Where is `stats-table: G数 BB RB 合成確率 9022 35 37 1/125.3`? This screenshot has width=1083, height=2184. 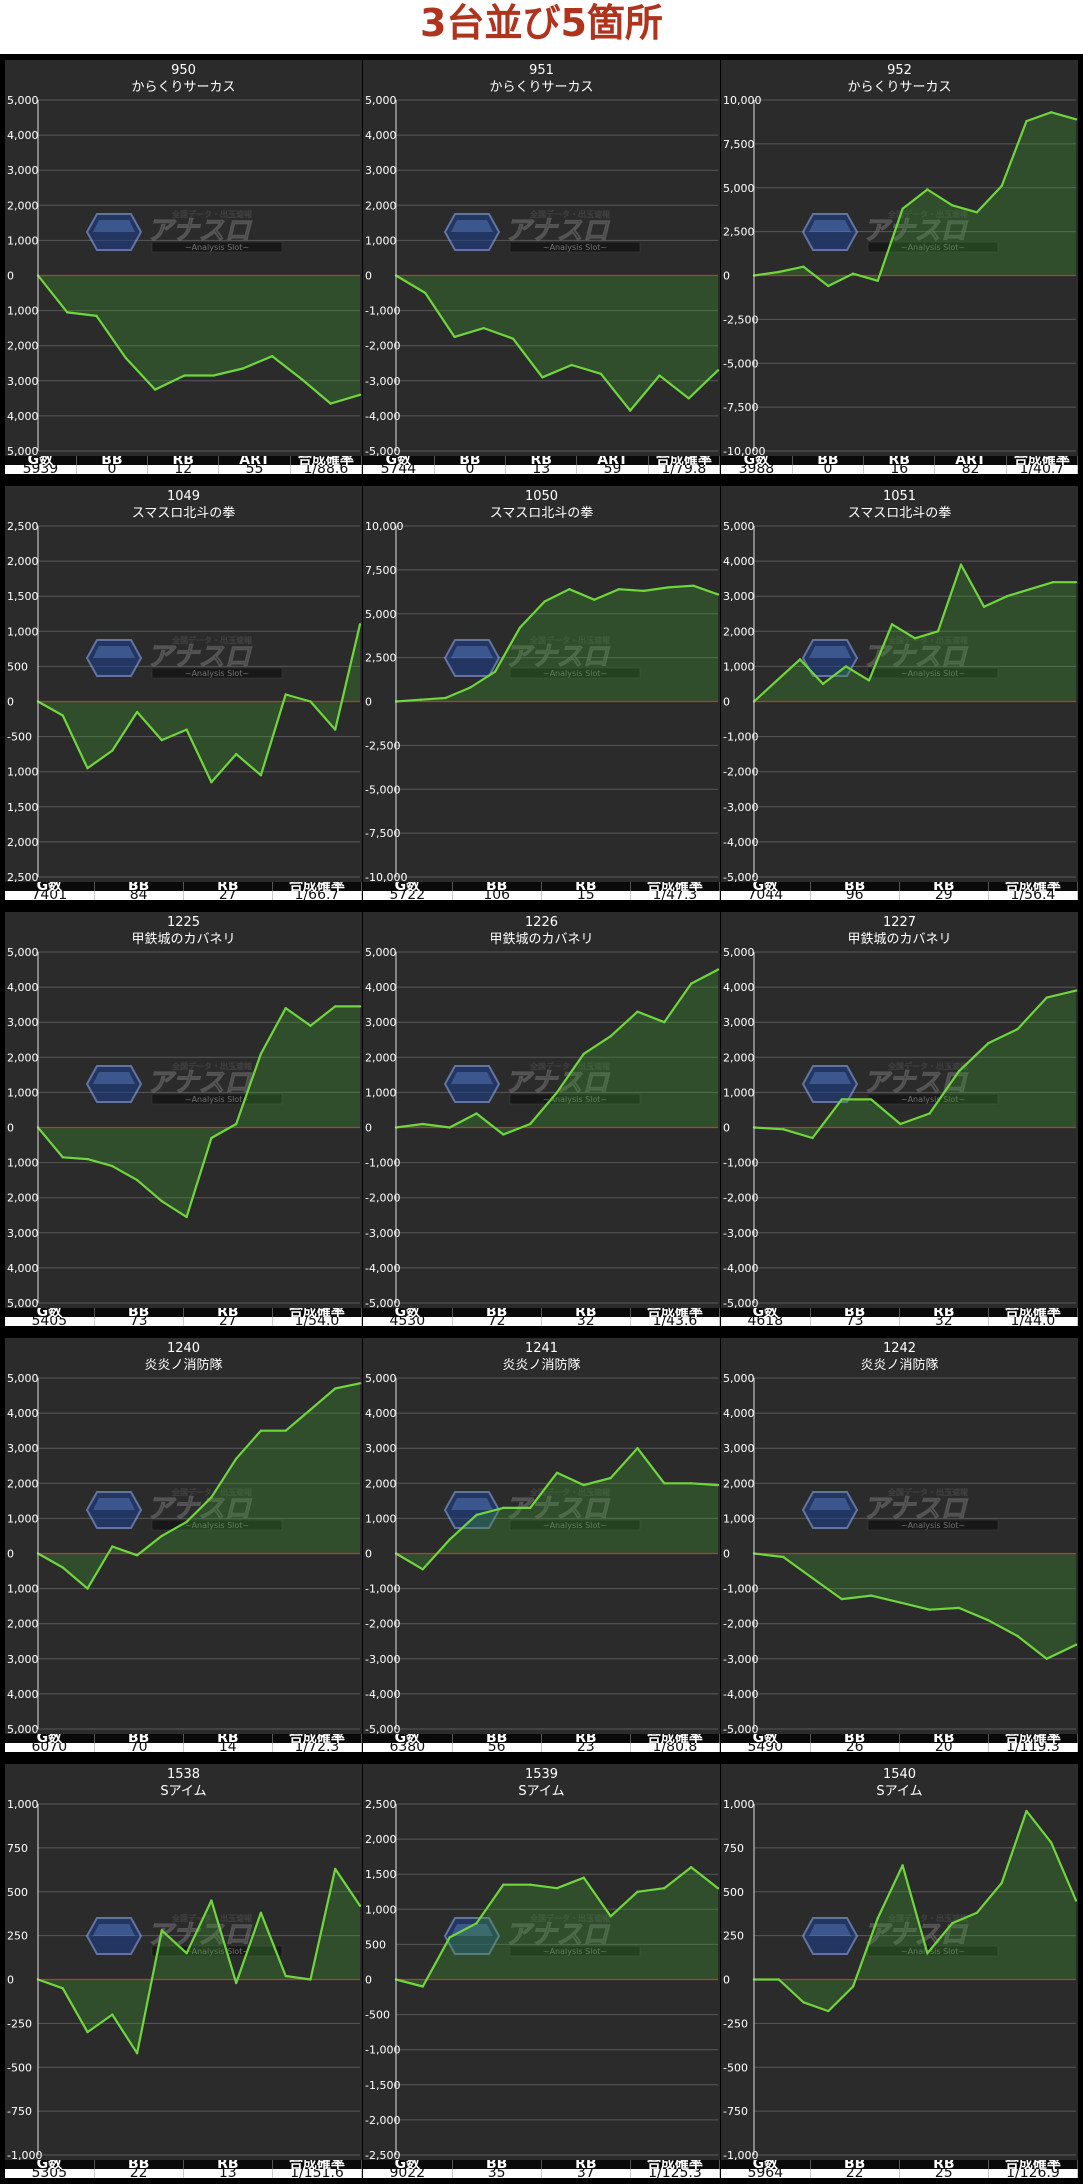
stats-table: G数 BB RB 合成確率 9022 35 37 1/125.3 is located at coordinates (542, 2169).